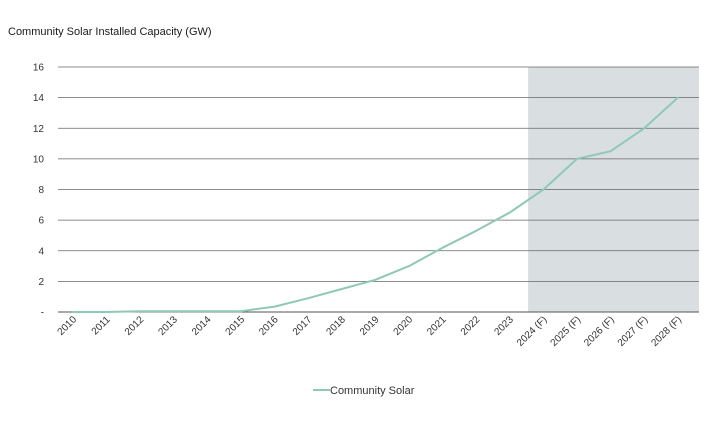 This screenshot has height=424, width=720. I want to click on x-tick-label: 2012, so click(135, 326).